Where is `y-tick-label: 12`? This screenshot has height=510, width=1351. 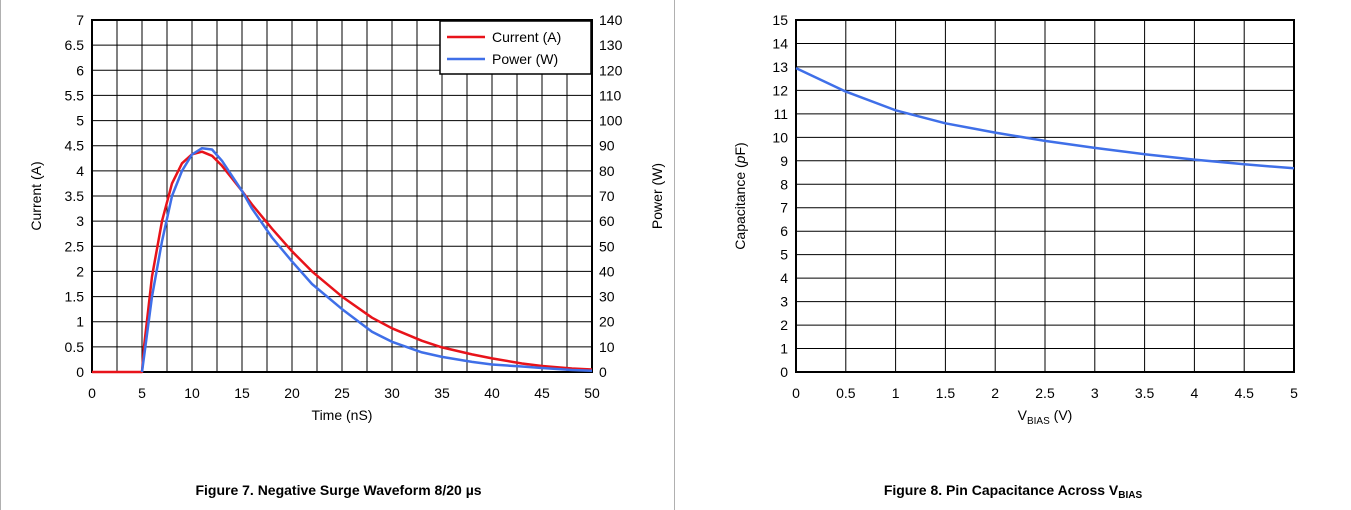
y-tick-label: 12 is located at coordinates (780, 90).